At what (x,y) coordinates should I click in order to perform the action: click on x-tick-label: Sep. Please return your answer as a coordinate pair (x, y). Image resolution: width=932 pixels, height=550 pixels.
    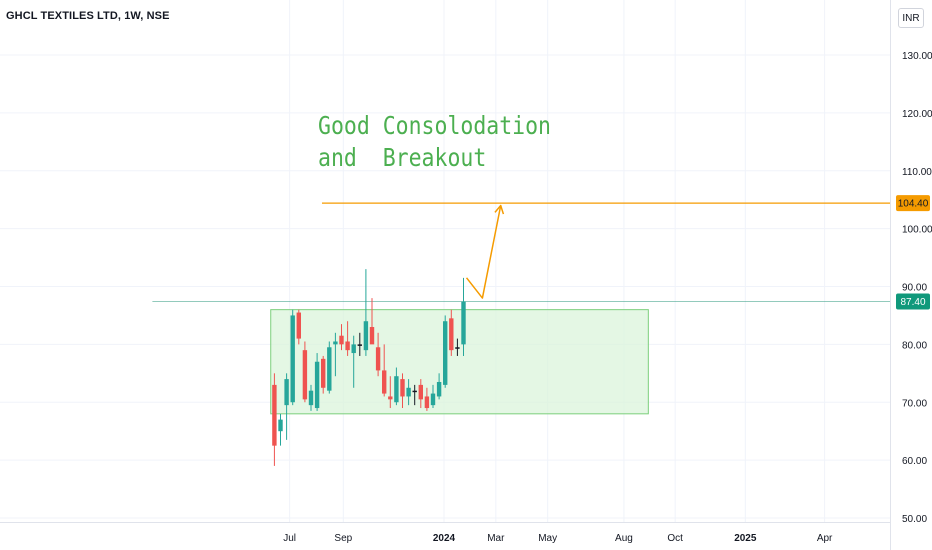
    Looking at the image, I should click on (343, 538).